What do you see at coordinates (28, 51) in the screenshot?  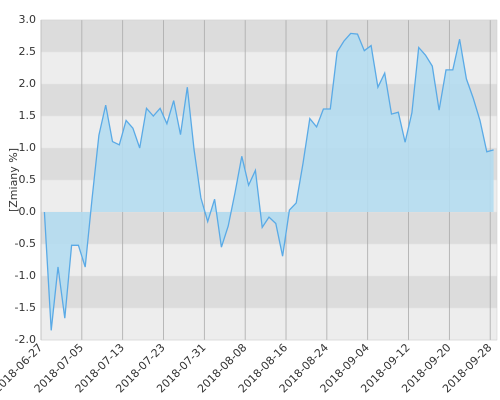 I see `y-tick-label: 2.5` at bounding box center [28, 51].